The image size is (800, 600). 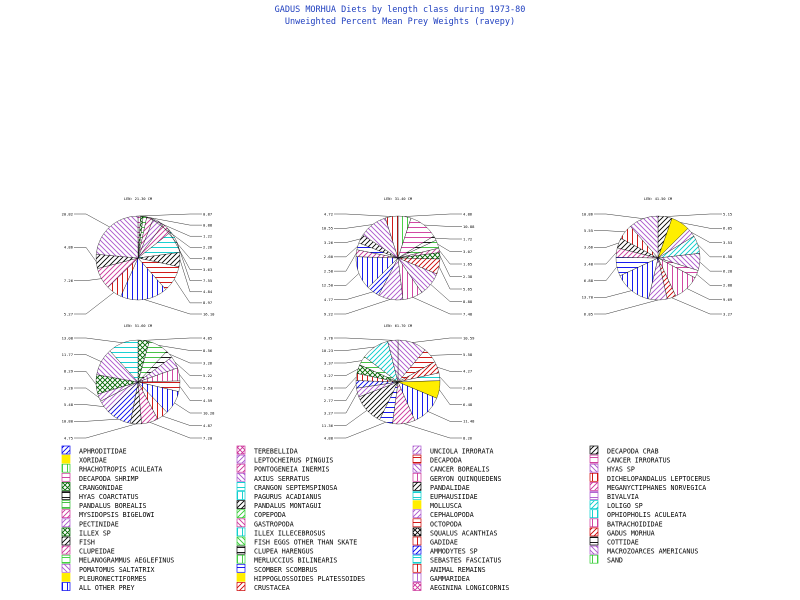 What do you see at coordinates (468, 404) in the screenshot?
I see `slice-value-label: 6.48` at bounding box center [468, 404].